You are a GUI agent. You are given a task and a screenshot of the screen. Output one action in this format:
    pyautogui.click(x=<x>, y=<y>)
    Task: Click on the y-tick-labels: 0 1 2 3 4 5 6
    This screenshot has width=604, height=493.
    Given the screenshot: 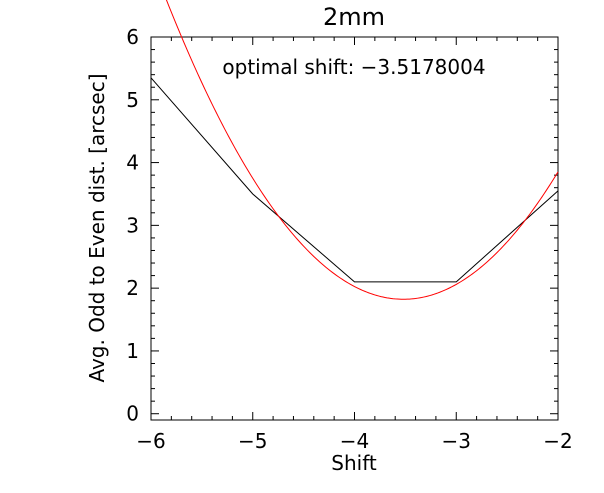 What is the action you would take?
    pyautogui.click(x=132, y=225)
    